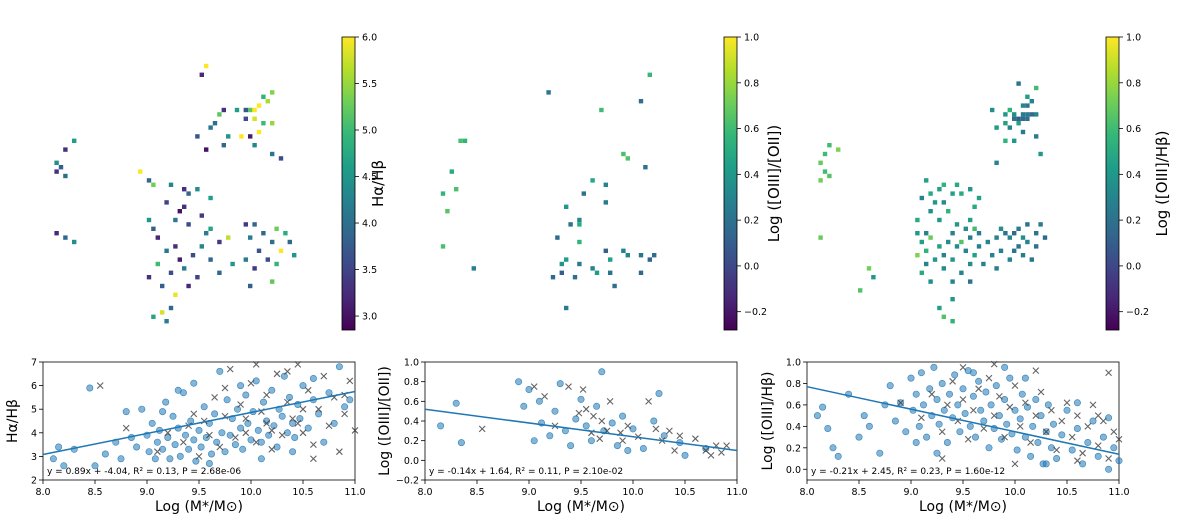  I want to click on scatter-2-fit-line, so click(581, 430).